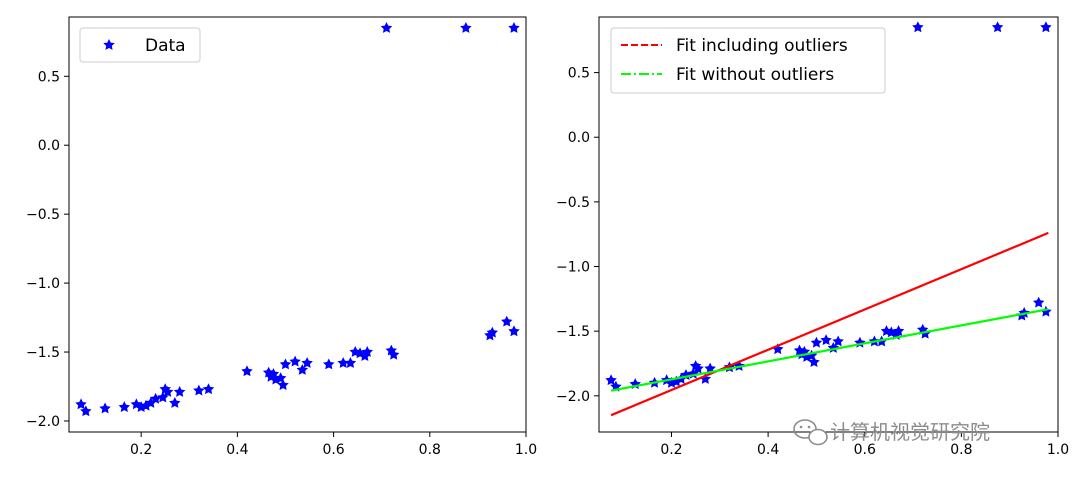 The height and width of the screenshot is (479, 1080). Describe the element at coordinates (762, 46) in the screenshot. I see `legend-label-fit-including: Fit including outliers` at that location.